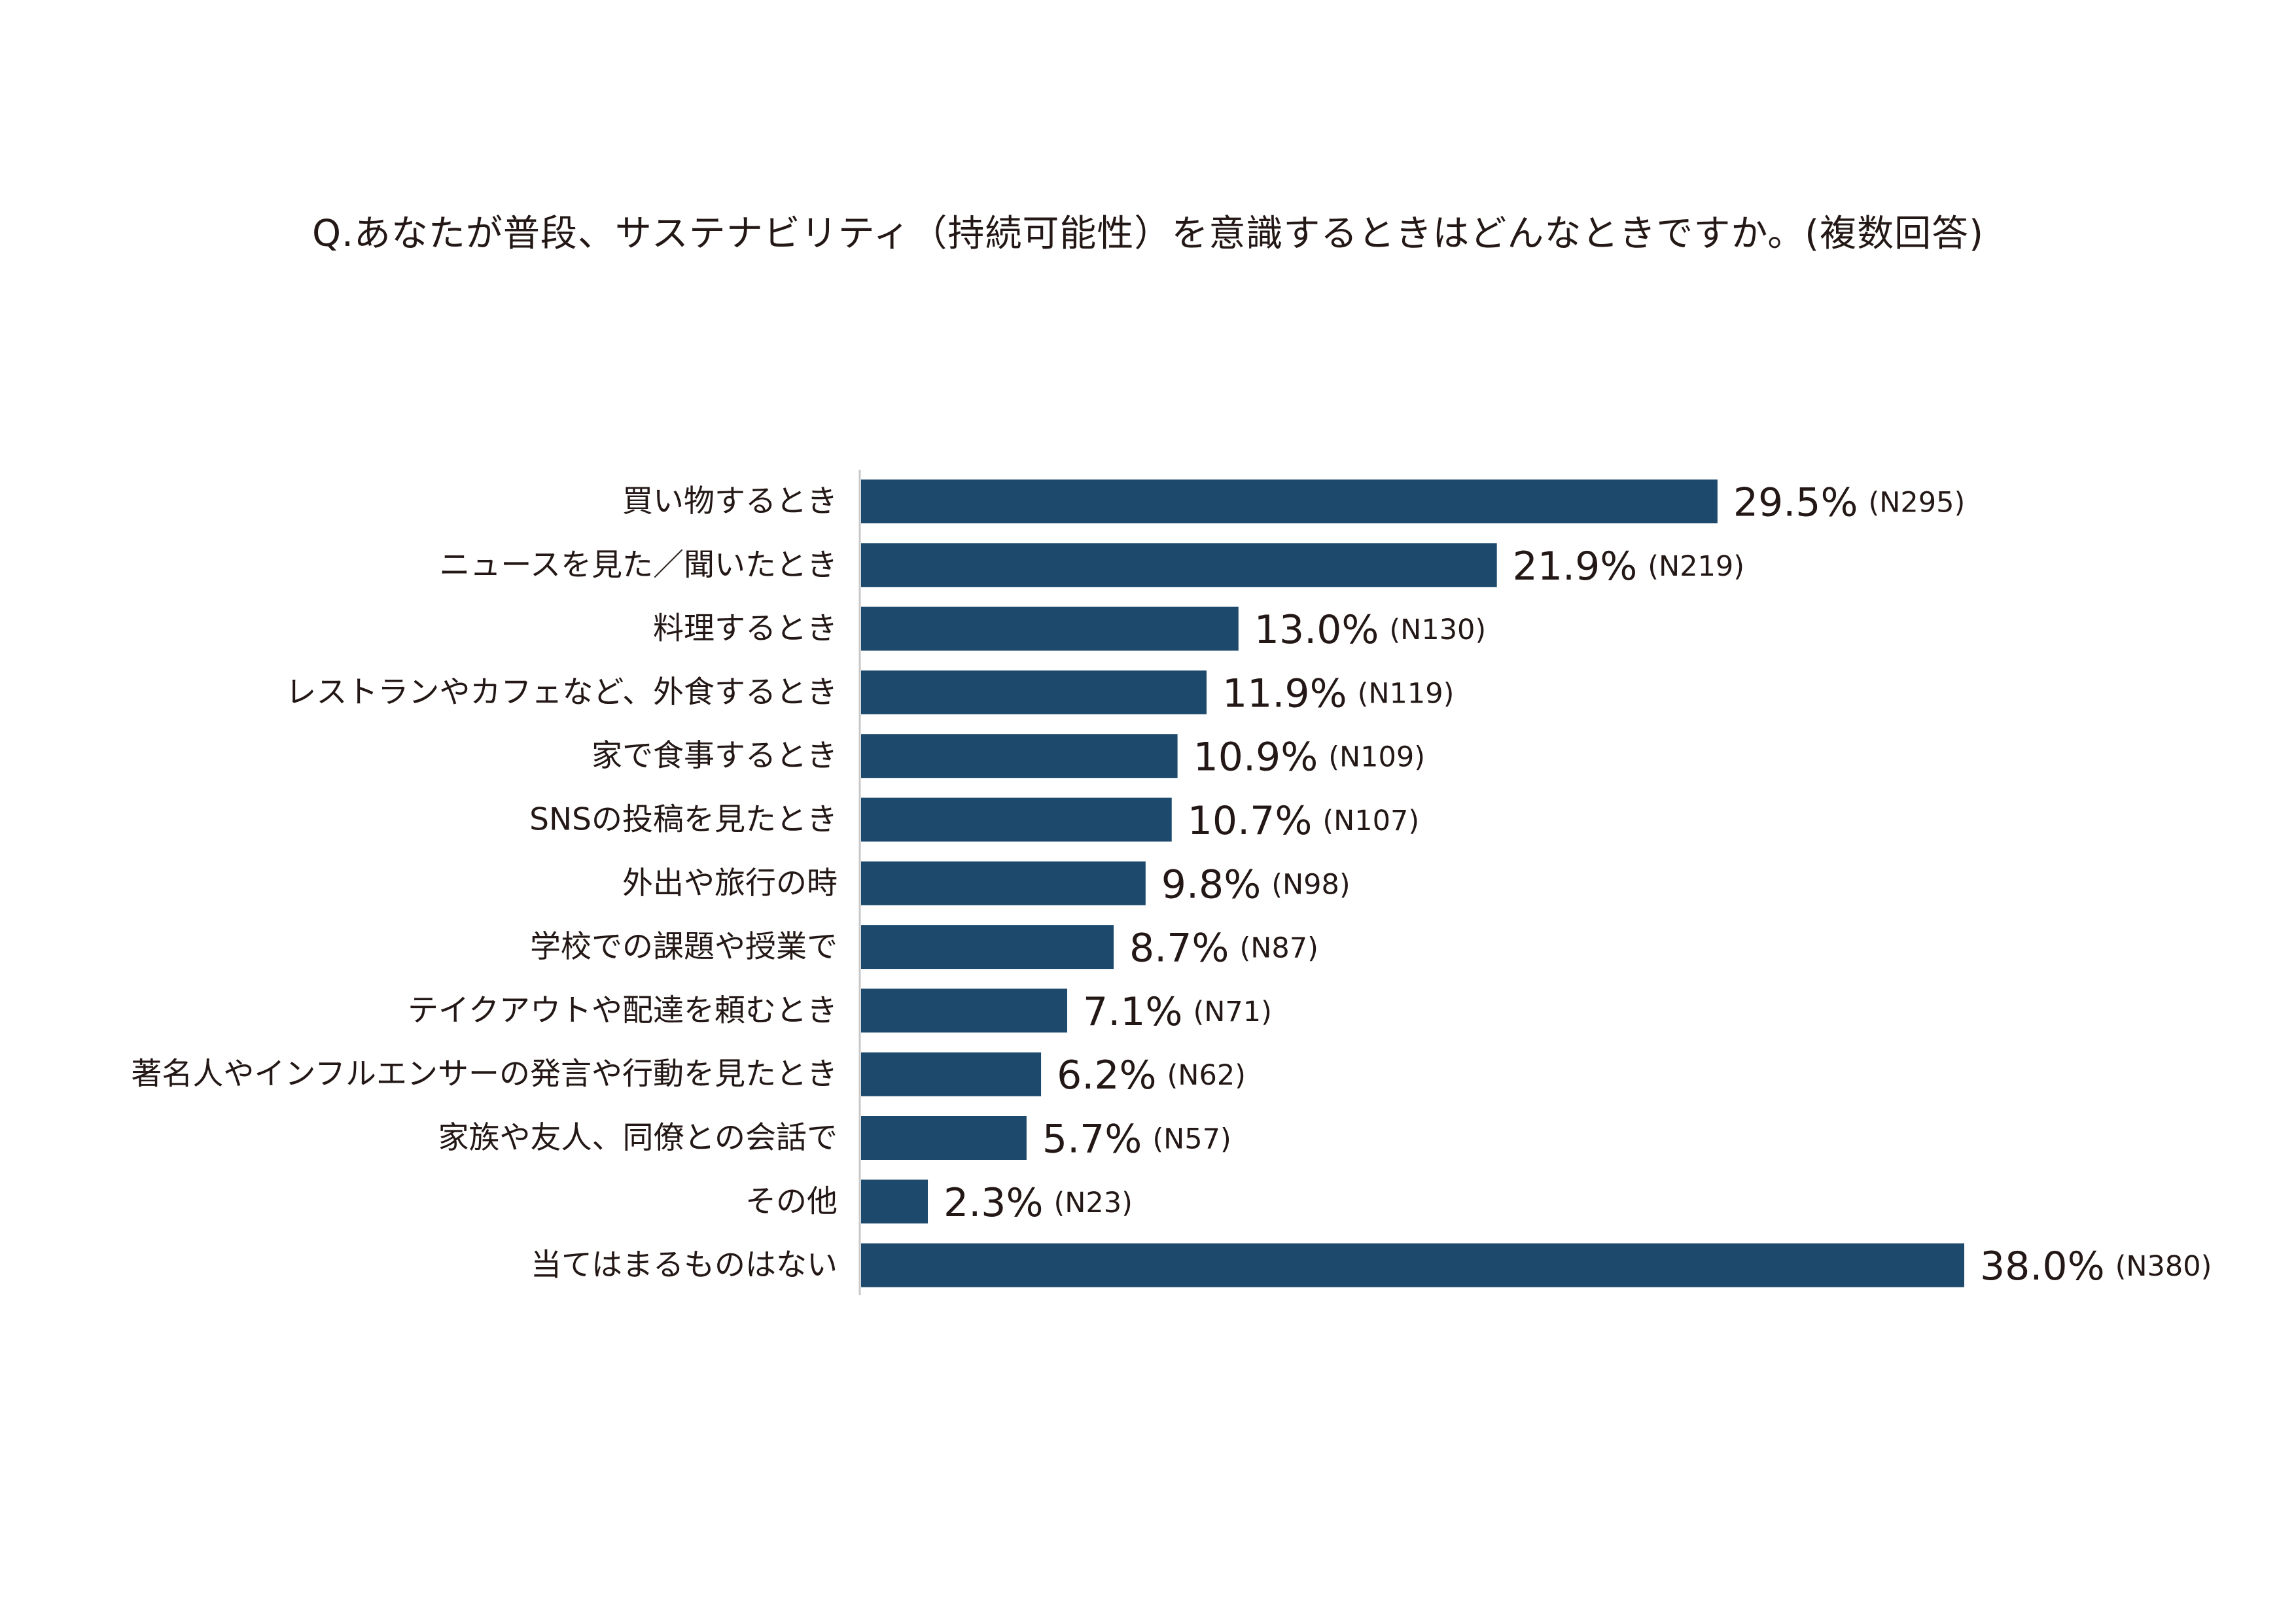 Image resolution: width=2296 pixels, height=1623 pixels. I want to click on category-label: 当てはまるものはない, so click(685, 1266).